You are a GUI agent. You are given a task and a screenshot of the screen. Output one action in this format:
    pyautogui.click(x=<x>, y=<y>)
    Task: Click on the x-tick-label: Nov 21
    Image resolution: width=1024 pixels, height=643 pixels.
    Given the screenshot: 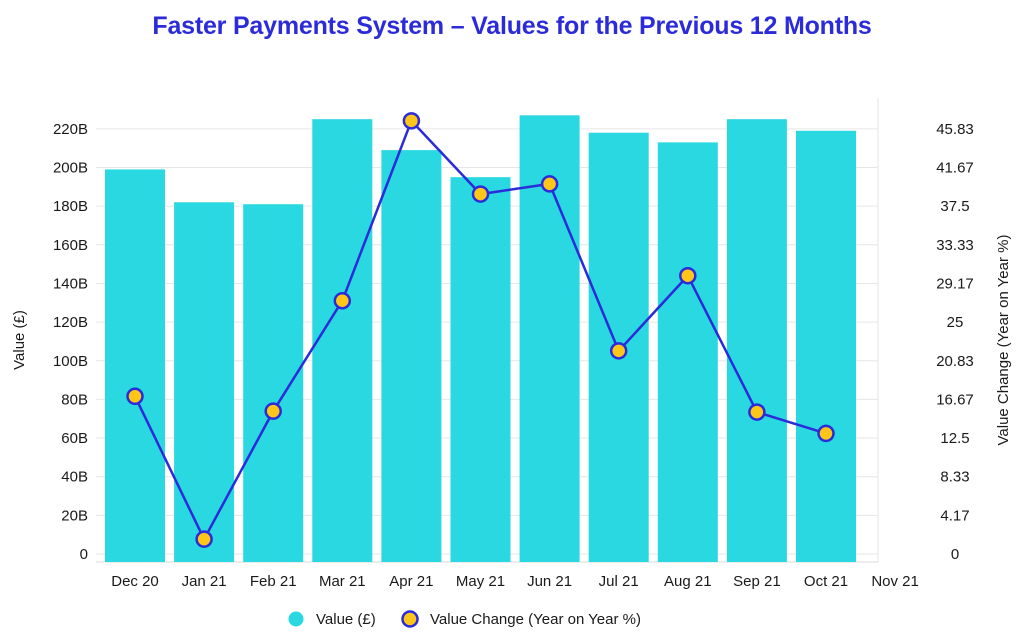 What is the action you would take?
    pyautogui.click(x=895, y=581)
    